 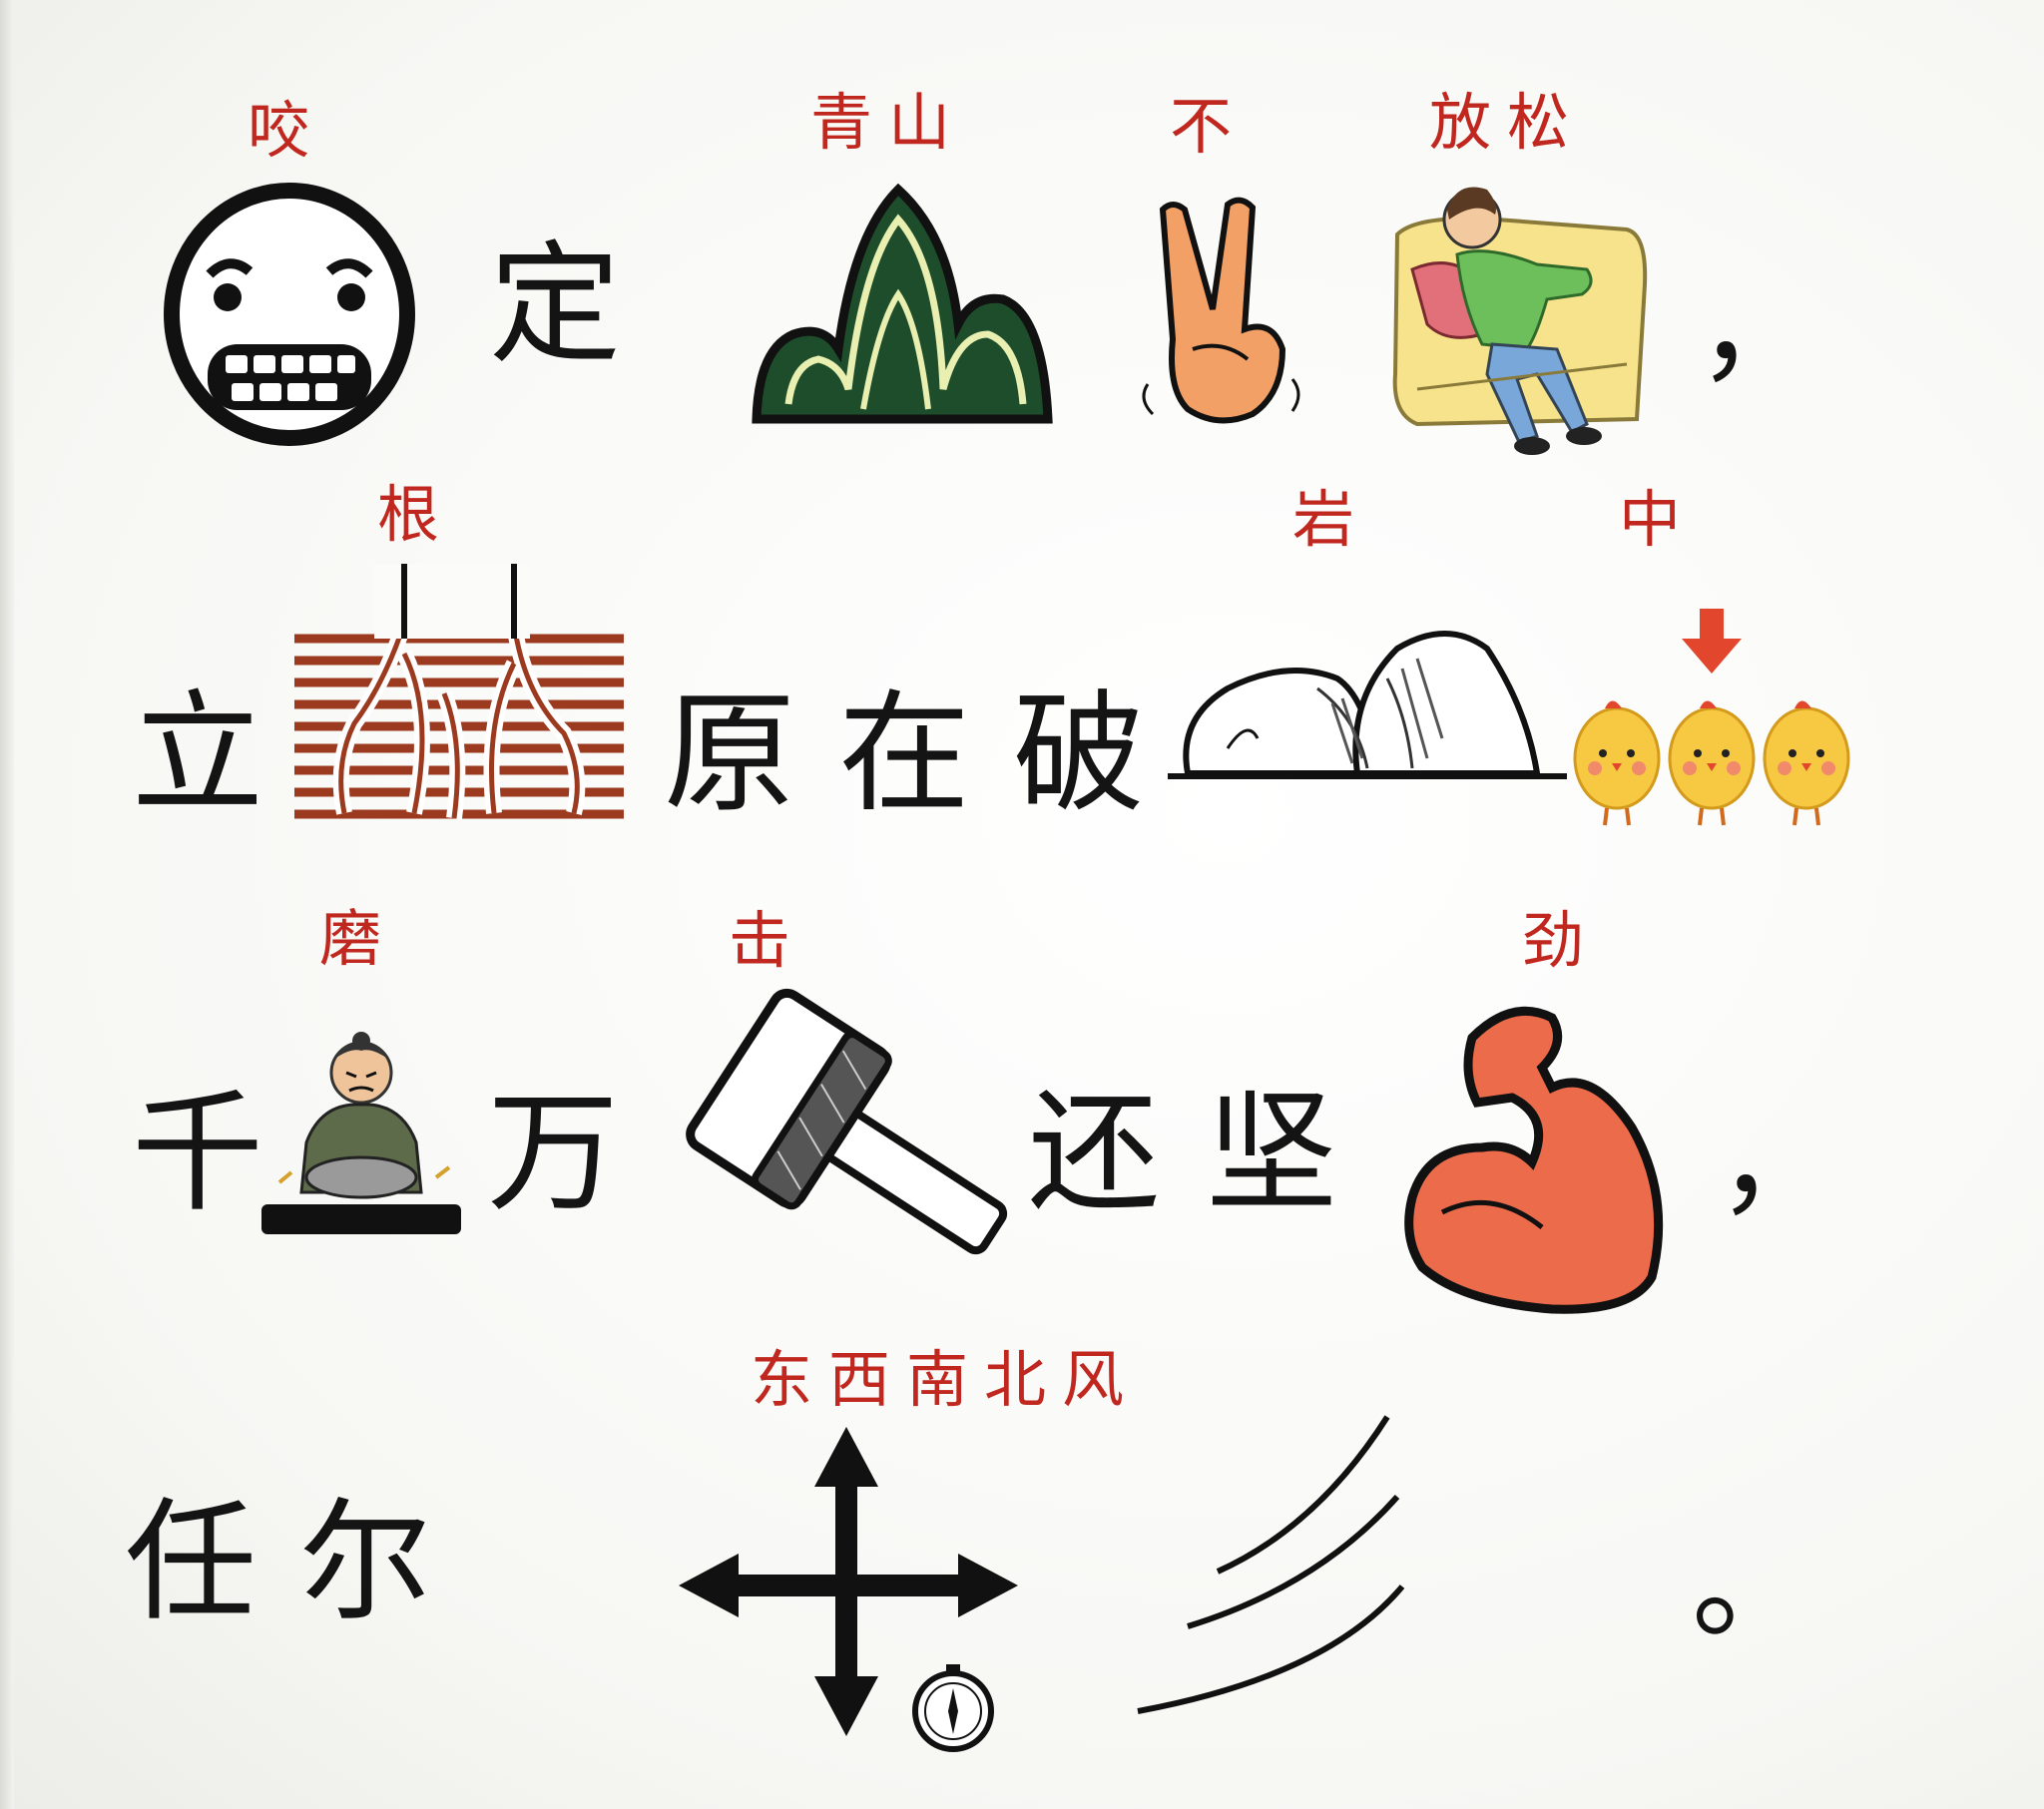 What do you see at coordinates (847, 1121) in the screenshot?
I see `hammer-icon` at bounding box center [847, 1121].